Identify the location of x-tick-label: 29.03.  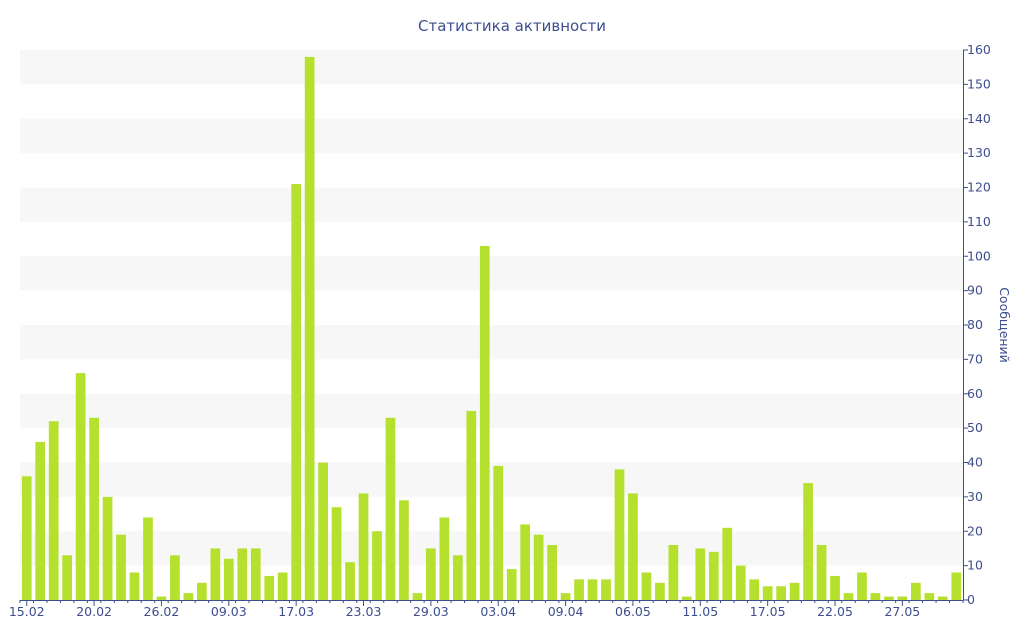
(431, 611).